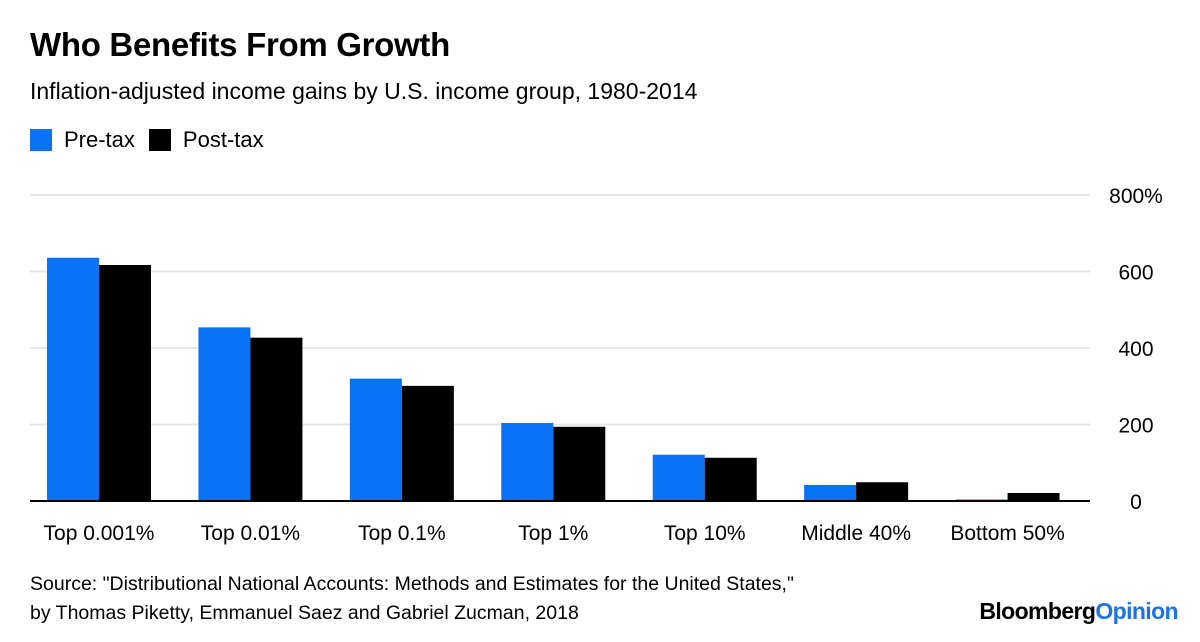 This screenshot has height=642, width=1200. Describe the element at coordinates (41, 140) in the screenshot. I see `legend-swatch-pre-tax` at that location.